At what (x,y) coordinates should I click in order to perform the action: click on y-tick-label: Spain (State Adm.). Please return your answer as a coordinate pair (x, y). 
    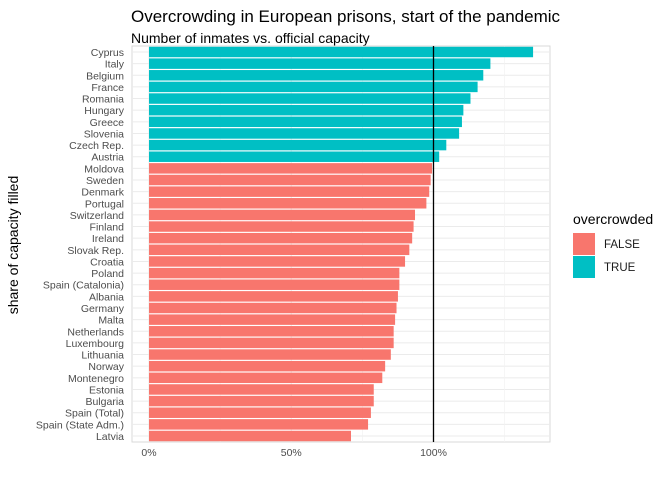
    Looking at the image, I should click on (80, 425).